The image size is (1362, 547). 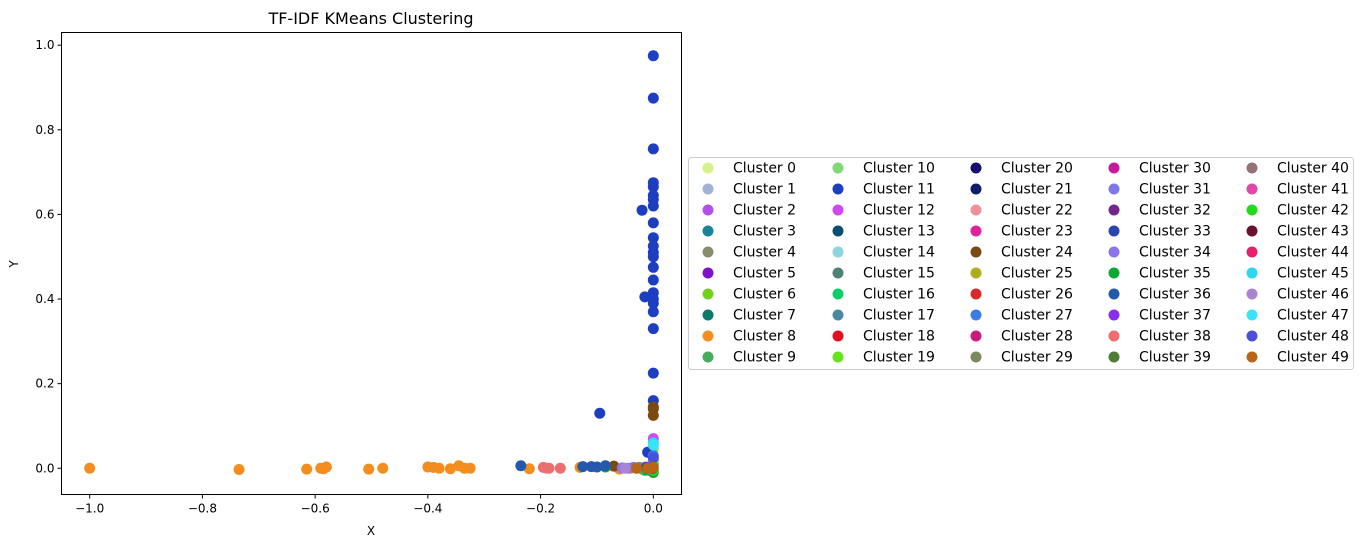 What do you see at coordinates (764, 358) in the screenshot?
I see `legend-label: Cluster 9` at bounding box center [764, 358].